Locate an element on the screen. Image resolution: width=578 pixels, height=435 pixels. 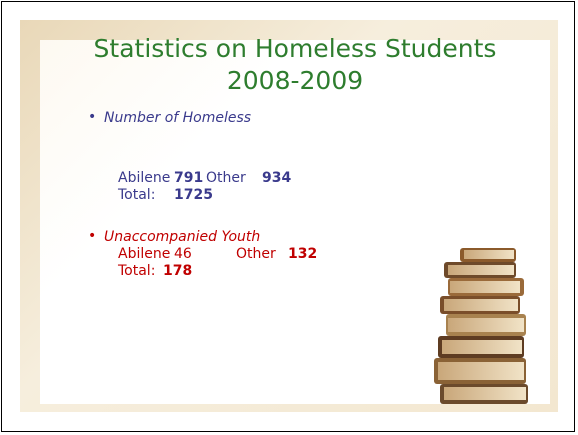
bullet-heading: Unaccompanied Youth is located at coordinates (182, 237).